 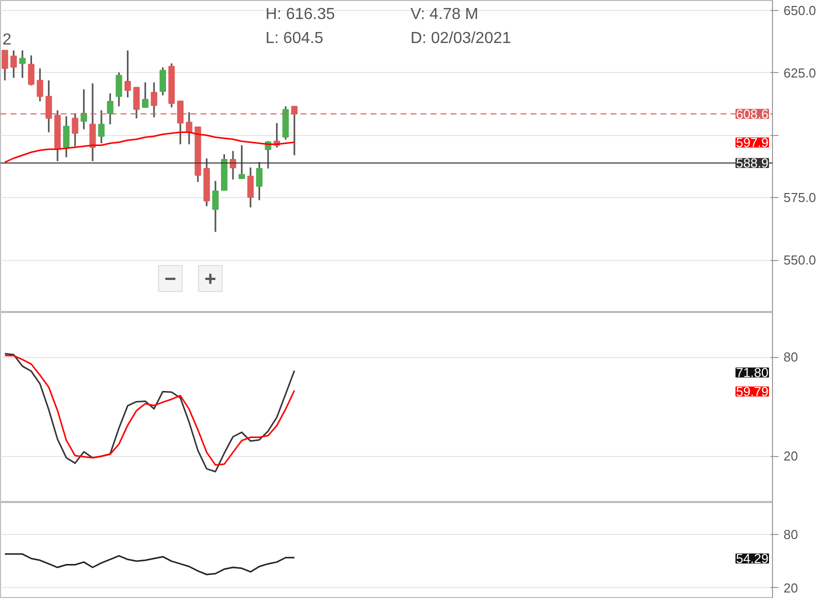 I want to click on annotation: L: 604.5, so click(x=295, y=38).